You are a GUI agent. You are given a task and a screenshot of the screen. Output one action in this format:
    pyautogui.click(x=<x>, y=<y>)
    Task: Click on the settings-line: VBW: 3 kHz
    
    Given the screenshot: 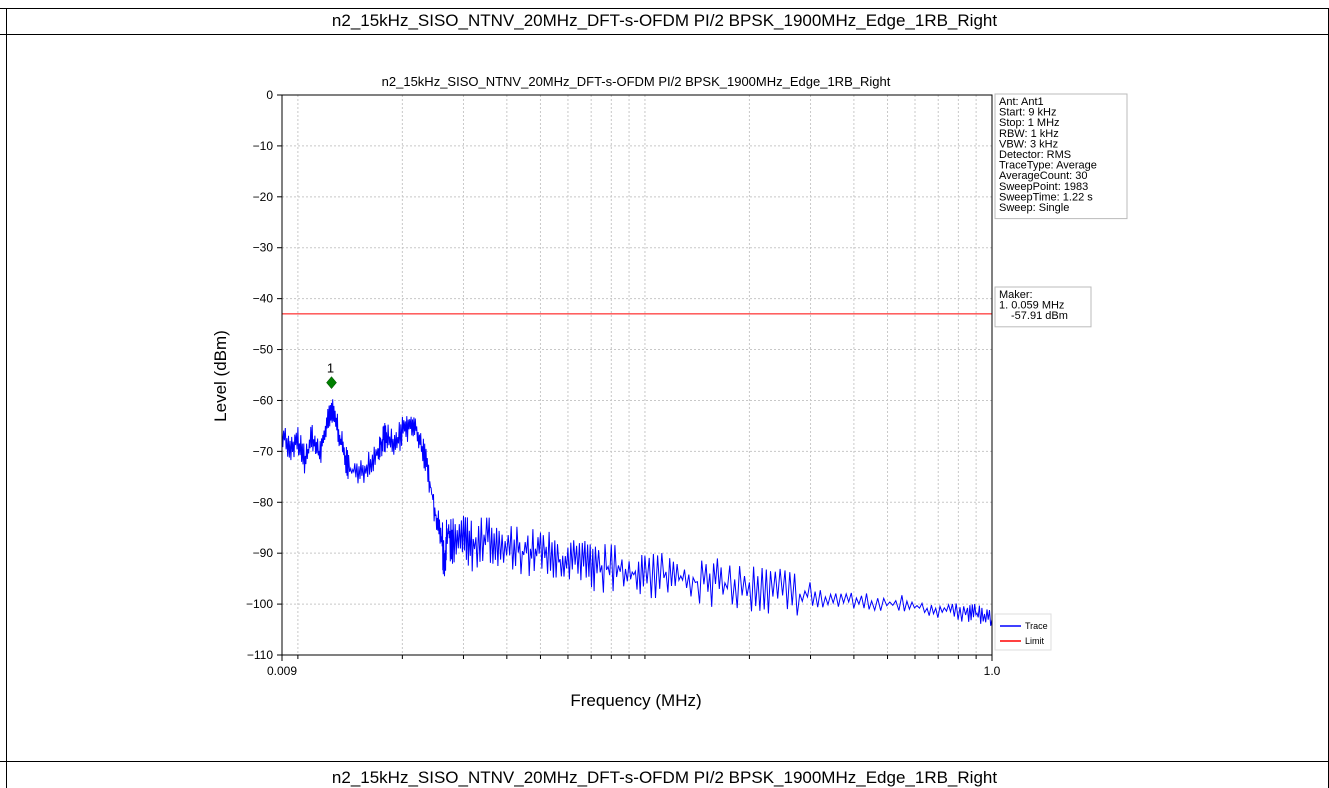 What is the action you would take?
    pyautogui.click(x=1028, y=144)
    